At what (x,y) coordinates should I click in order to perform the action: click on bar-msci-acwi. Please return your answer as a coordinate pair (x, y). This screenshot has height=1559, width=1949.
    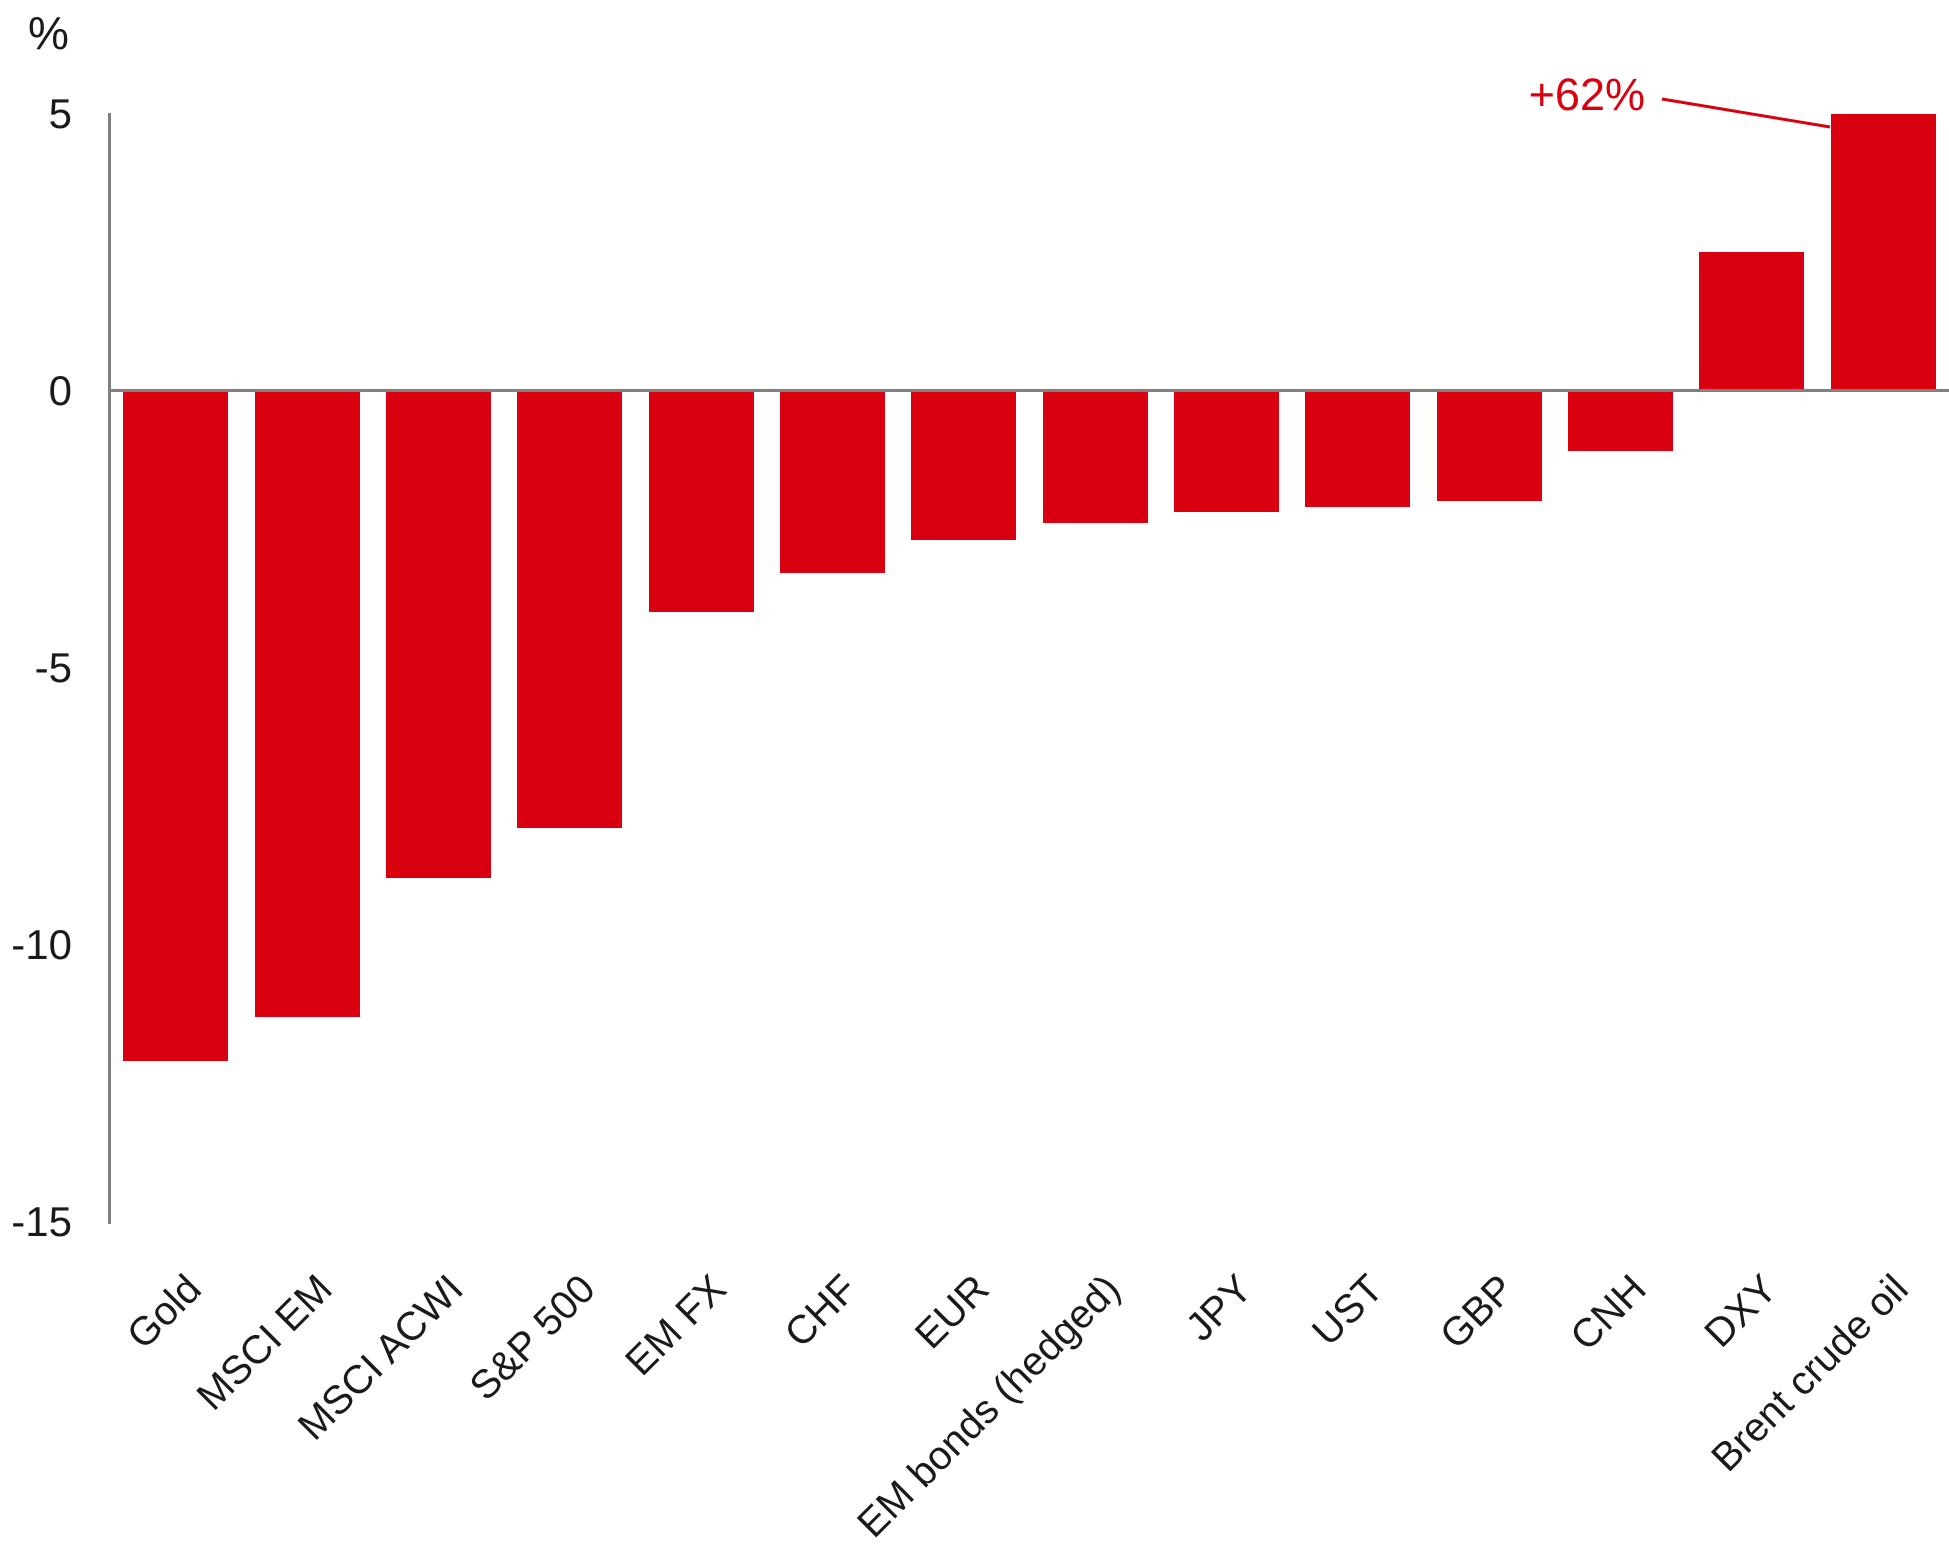
    Looking at the image, I should click on (438, 634).